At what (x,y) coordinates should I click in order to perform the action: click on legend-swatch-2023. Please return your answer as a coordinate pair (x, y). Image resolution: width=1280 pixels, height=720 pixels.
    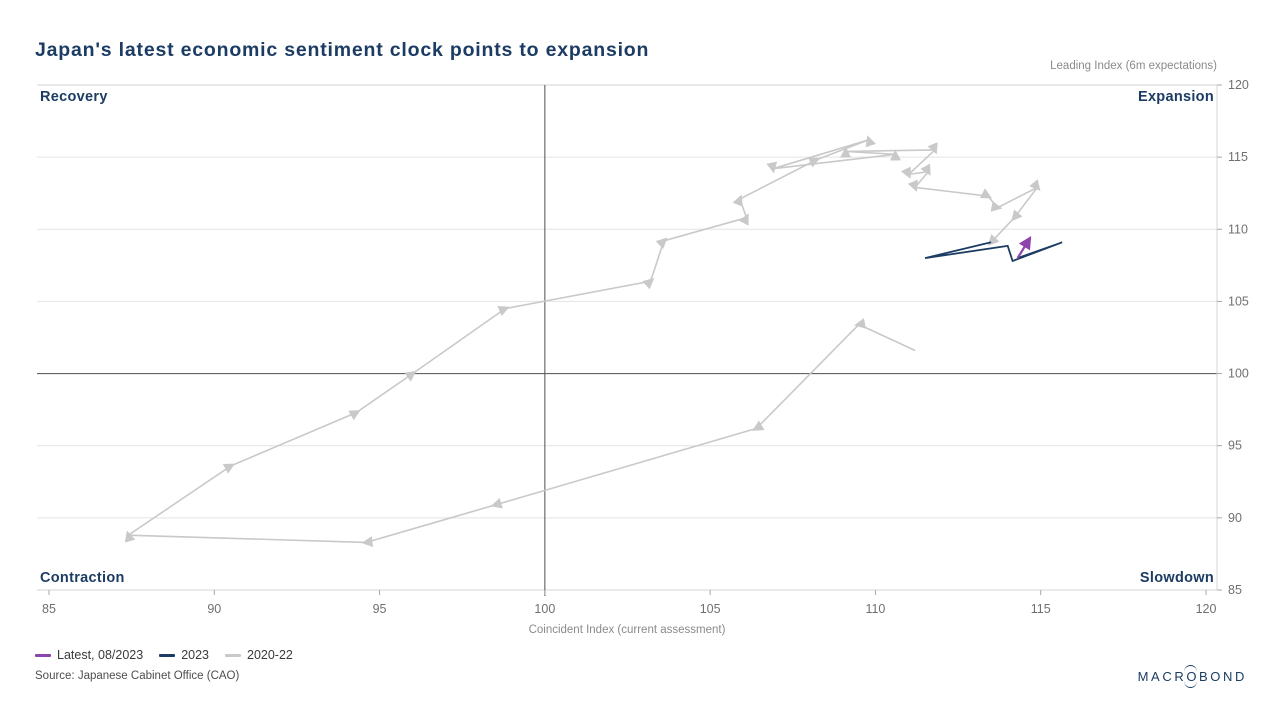
    Looking at the image, I should click on (167, 655).